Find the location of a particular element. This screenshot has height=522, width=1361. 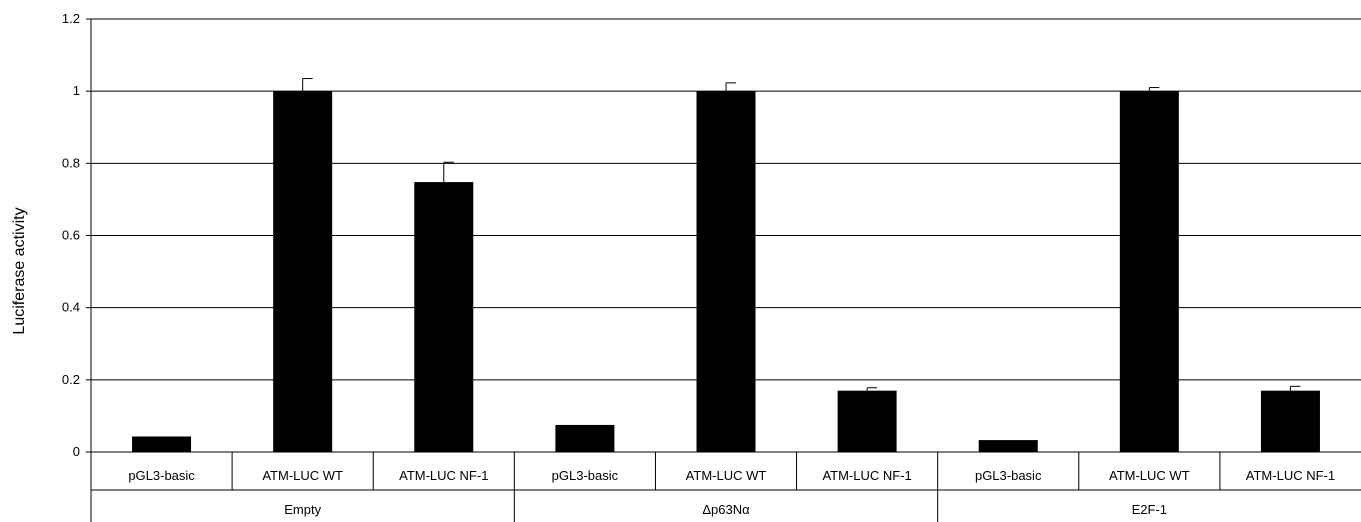

y-axis-label: Luciferase activity is located at coordinates (19, 270).